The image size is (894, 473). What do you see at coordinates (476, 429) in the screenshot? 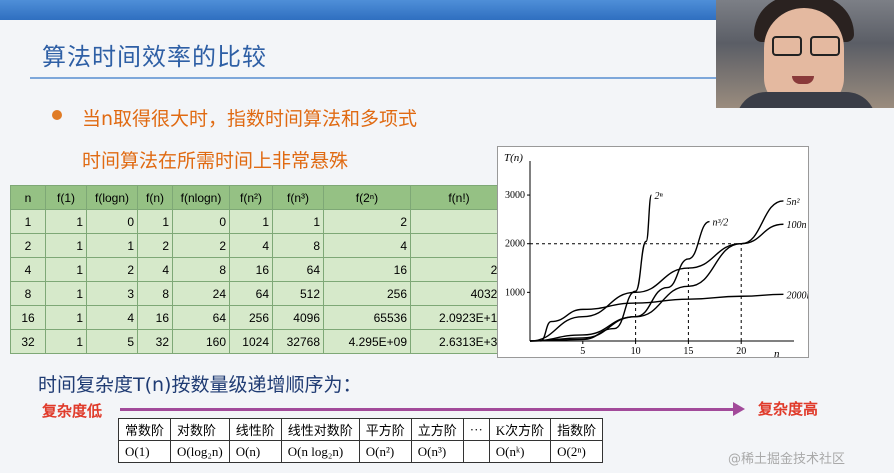
I see `order-name-cell: ···` at bounding box center [476, 429].